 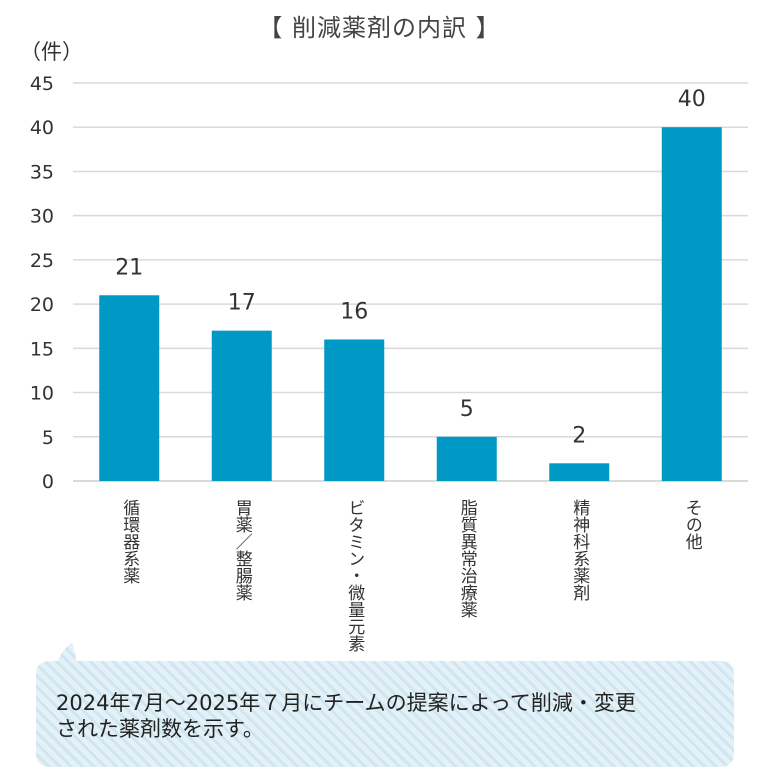 What do you see at coordinates (379, 28) in the screenshot?
I see `chart-title: 【 削減薬剤の内訳 】` at bounding box center [379, 28].